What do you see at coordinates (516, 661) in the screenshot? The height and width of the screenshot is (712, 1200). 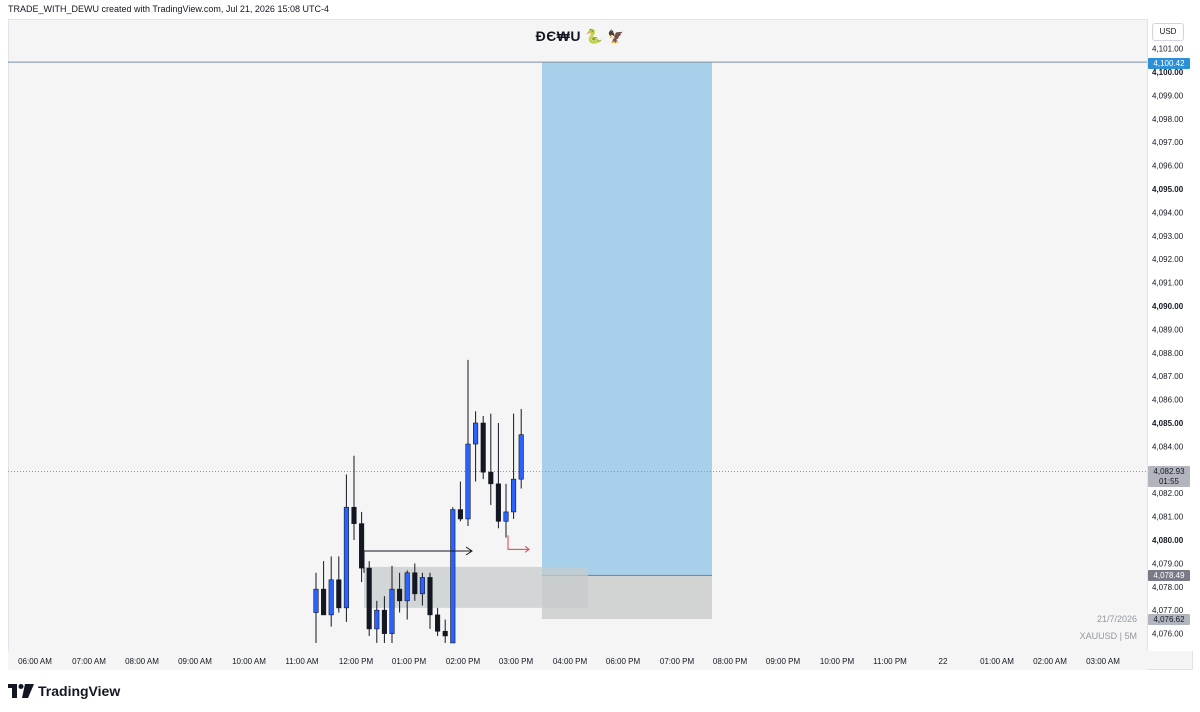 I see `time-tick-label: 03:00 PM` at bounding box center [516, 661].